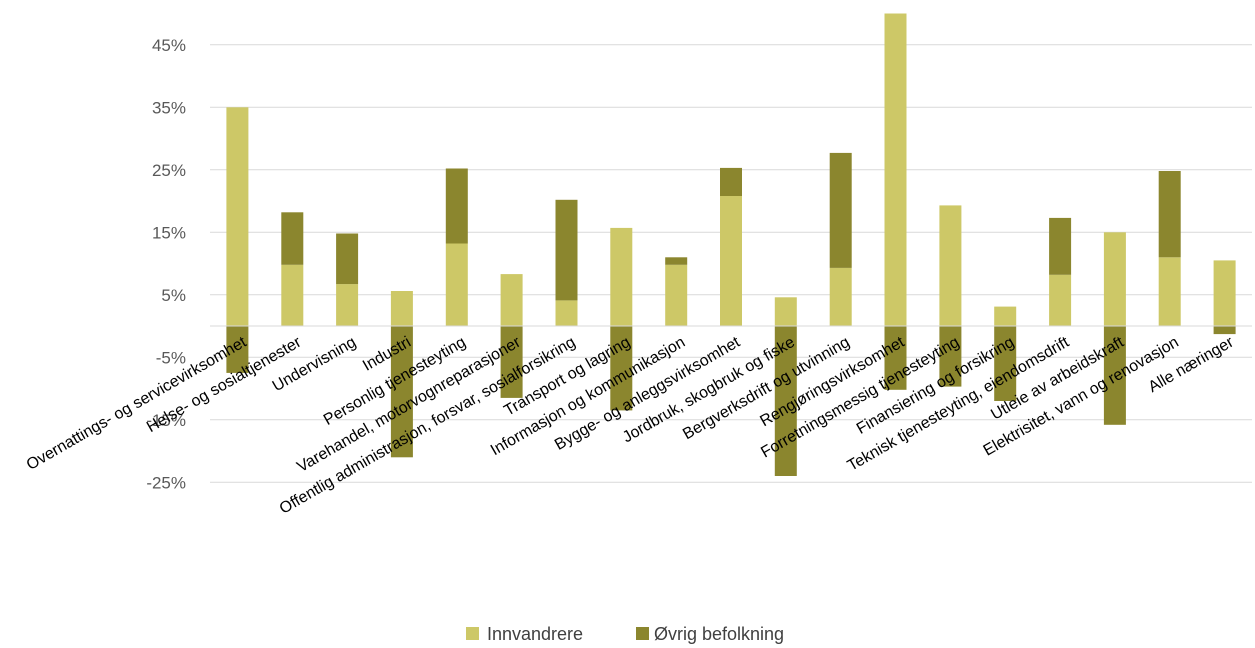 This screenshot has height=648, width=1255. I want to click on legend: Innvandrere Øvrig befolkning, so click(625, 634).